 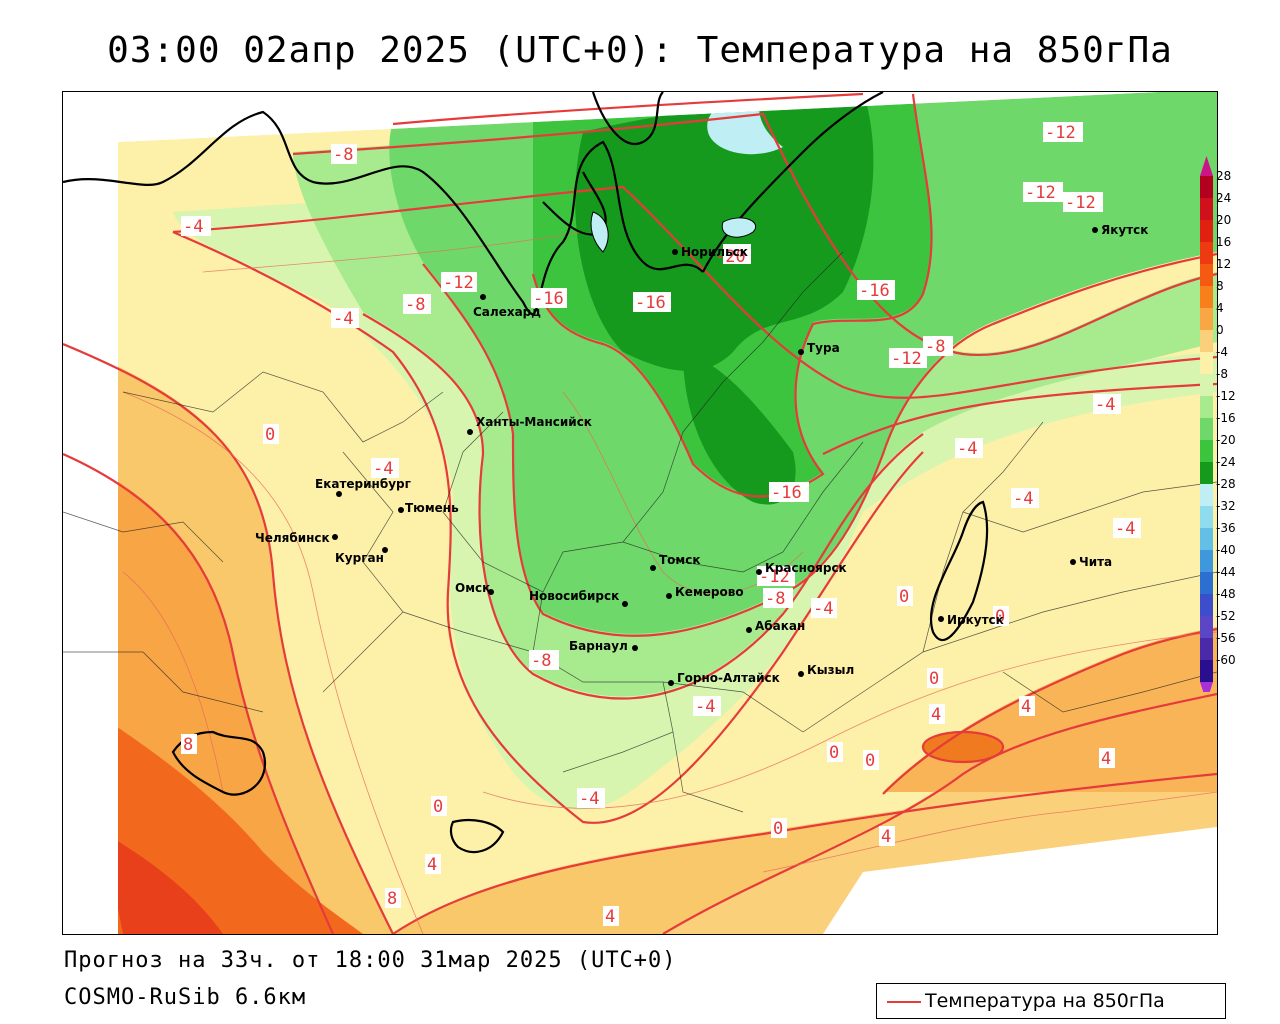 What do you see at coordinates (823, 348) in the screenshot?
I see `city-label: Тура` at bounding box center [823, 348].